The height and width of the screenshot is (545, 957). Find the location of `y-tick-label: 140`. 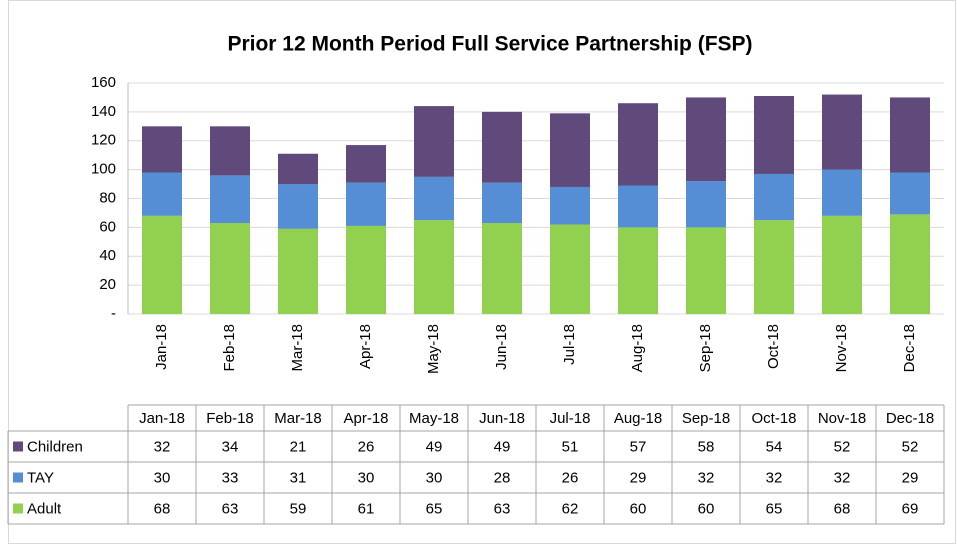

y-tick-label: 140 is located at coordinates (103, 111).